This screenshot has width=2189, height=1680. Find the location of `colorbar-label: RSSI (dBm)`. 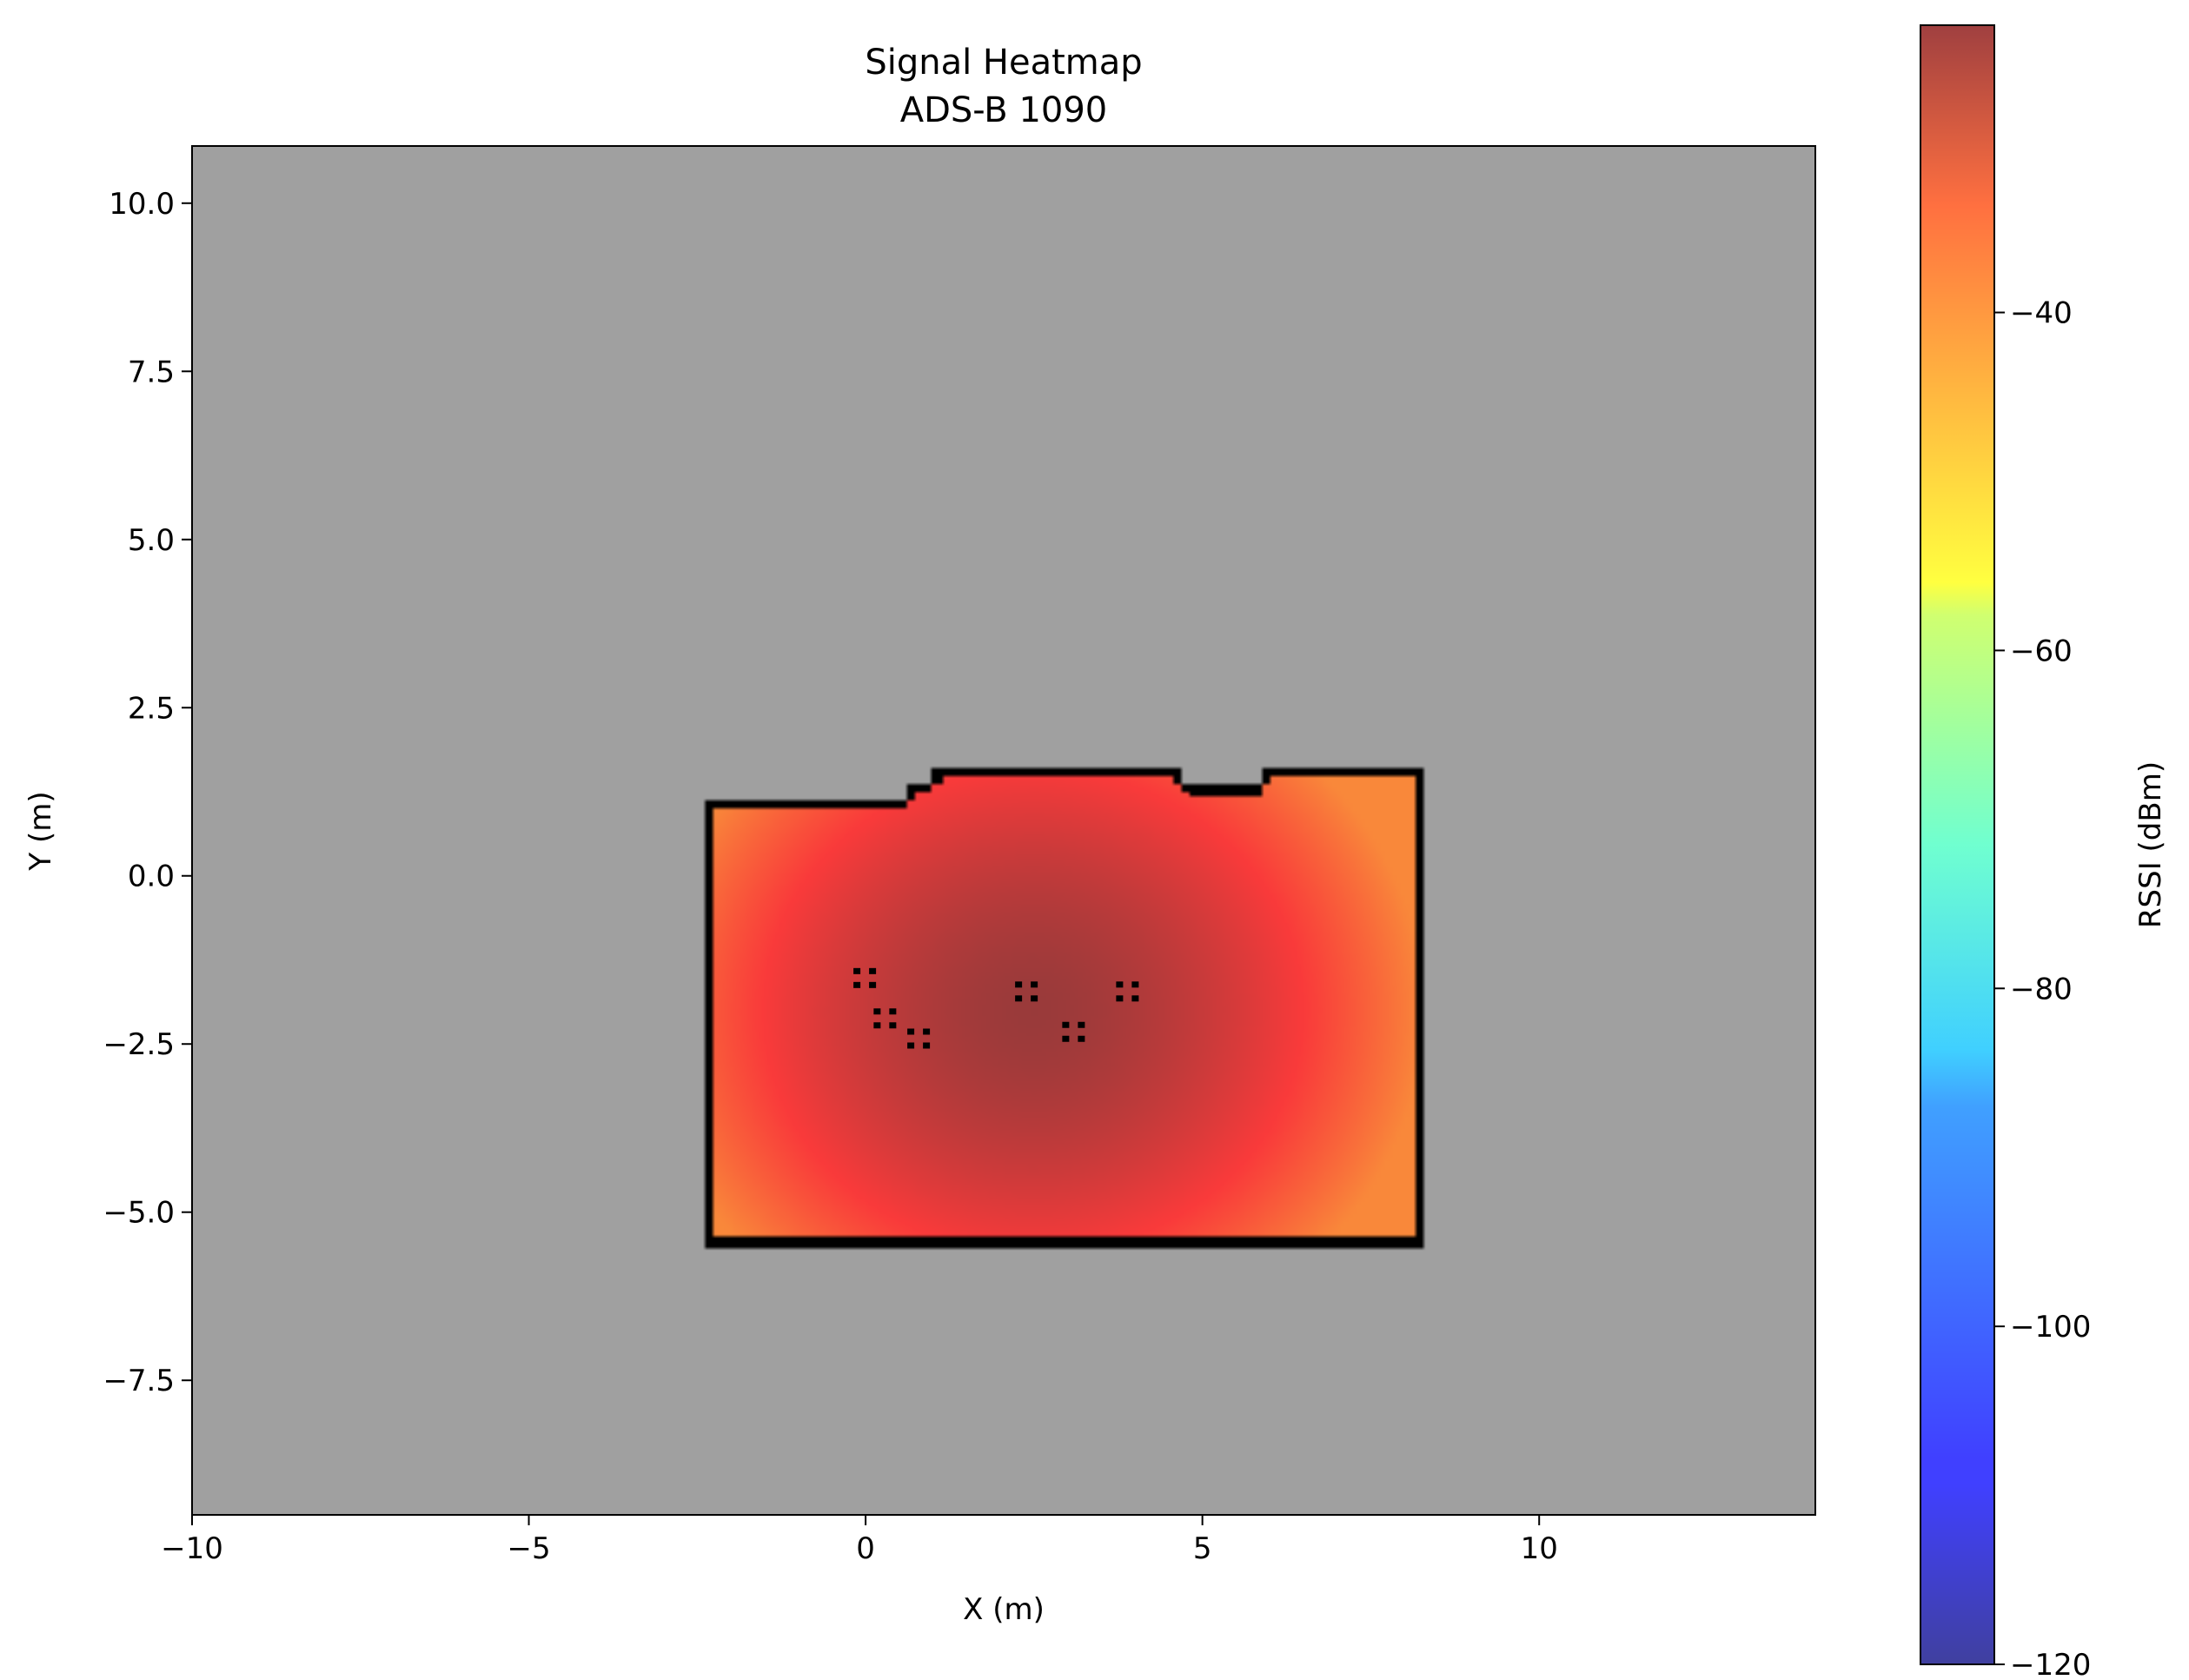

colorbar-label: RSSI (dBm) is located at coordinates (2150, 844).